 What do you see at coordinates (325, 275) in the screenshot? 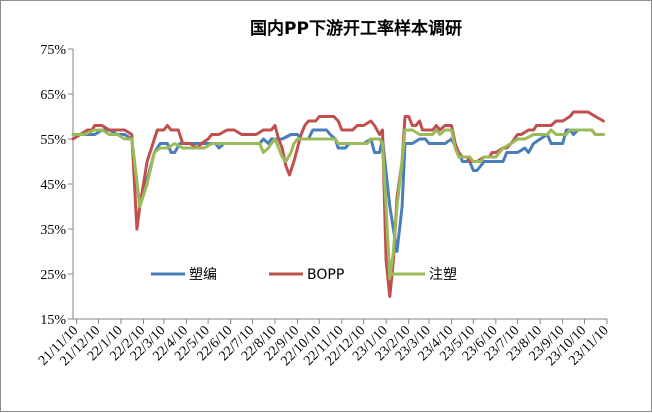
I see `legend-label-2: BOPP` at bounding box center [325, 275].